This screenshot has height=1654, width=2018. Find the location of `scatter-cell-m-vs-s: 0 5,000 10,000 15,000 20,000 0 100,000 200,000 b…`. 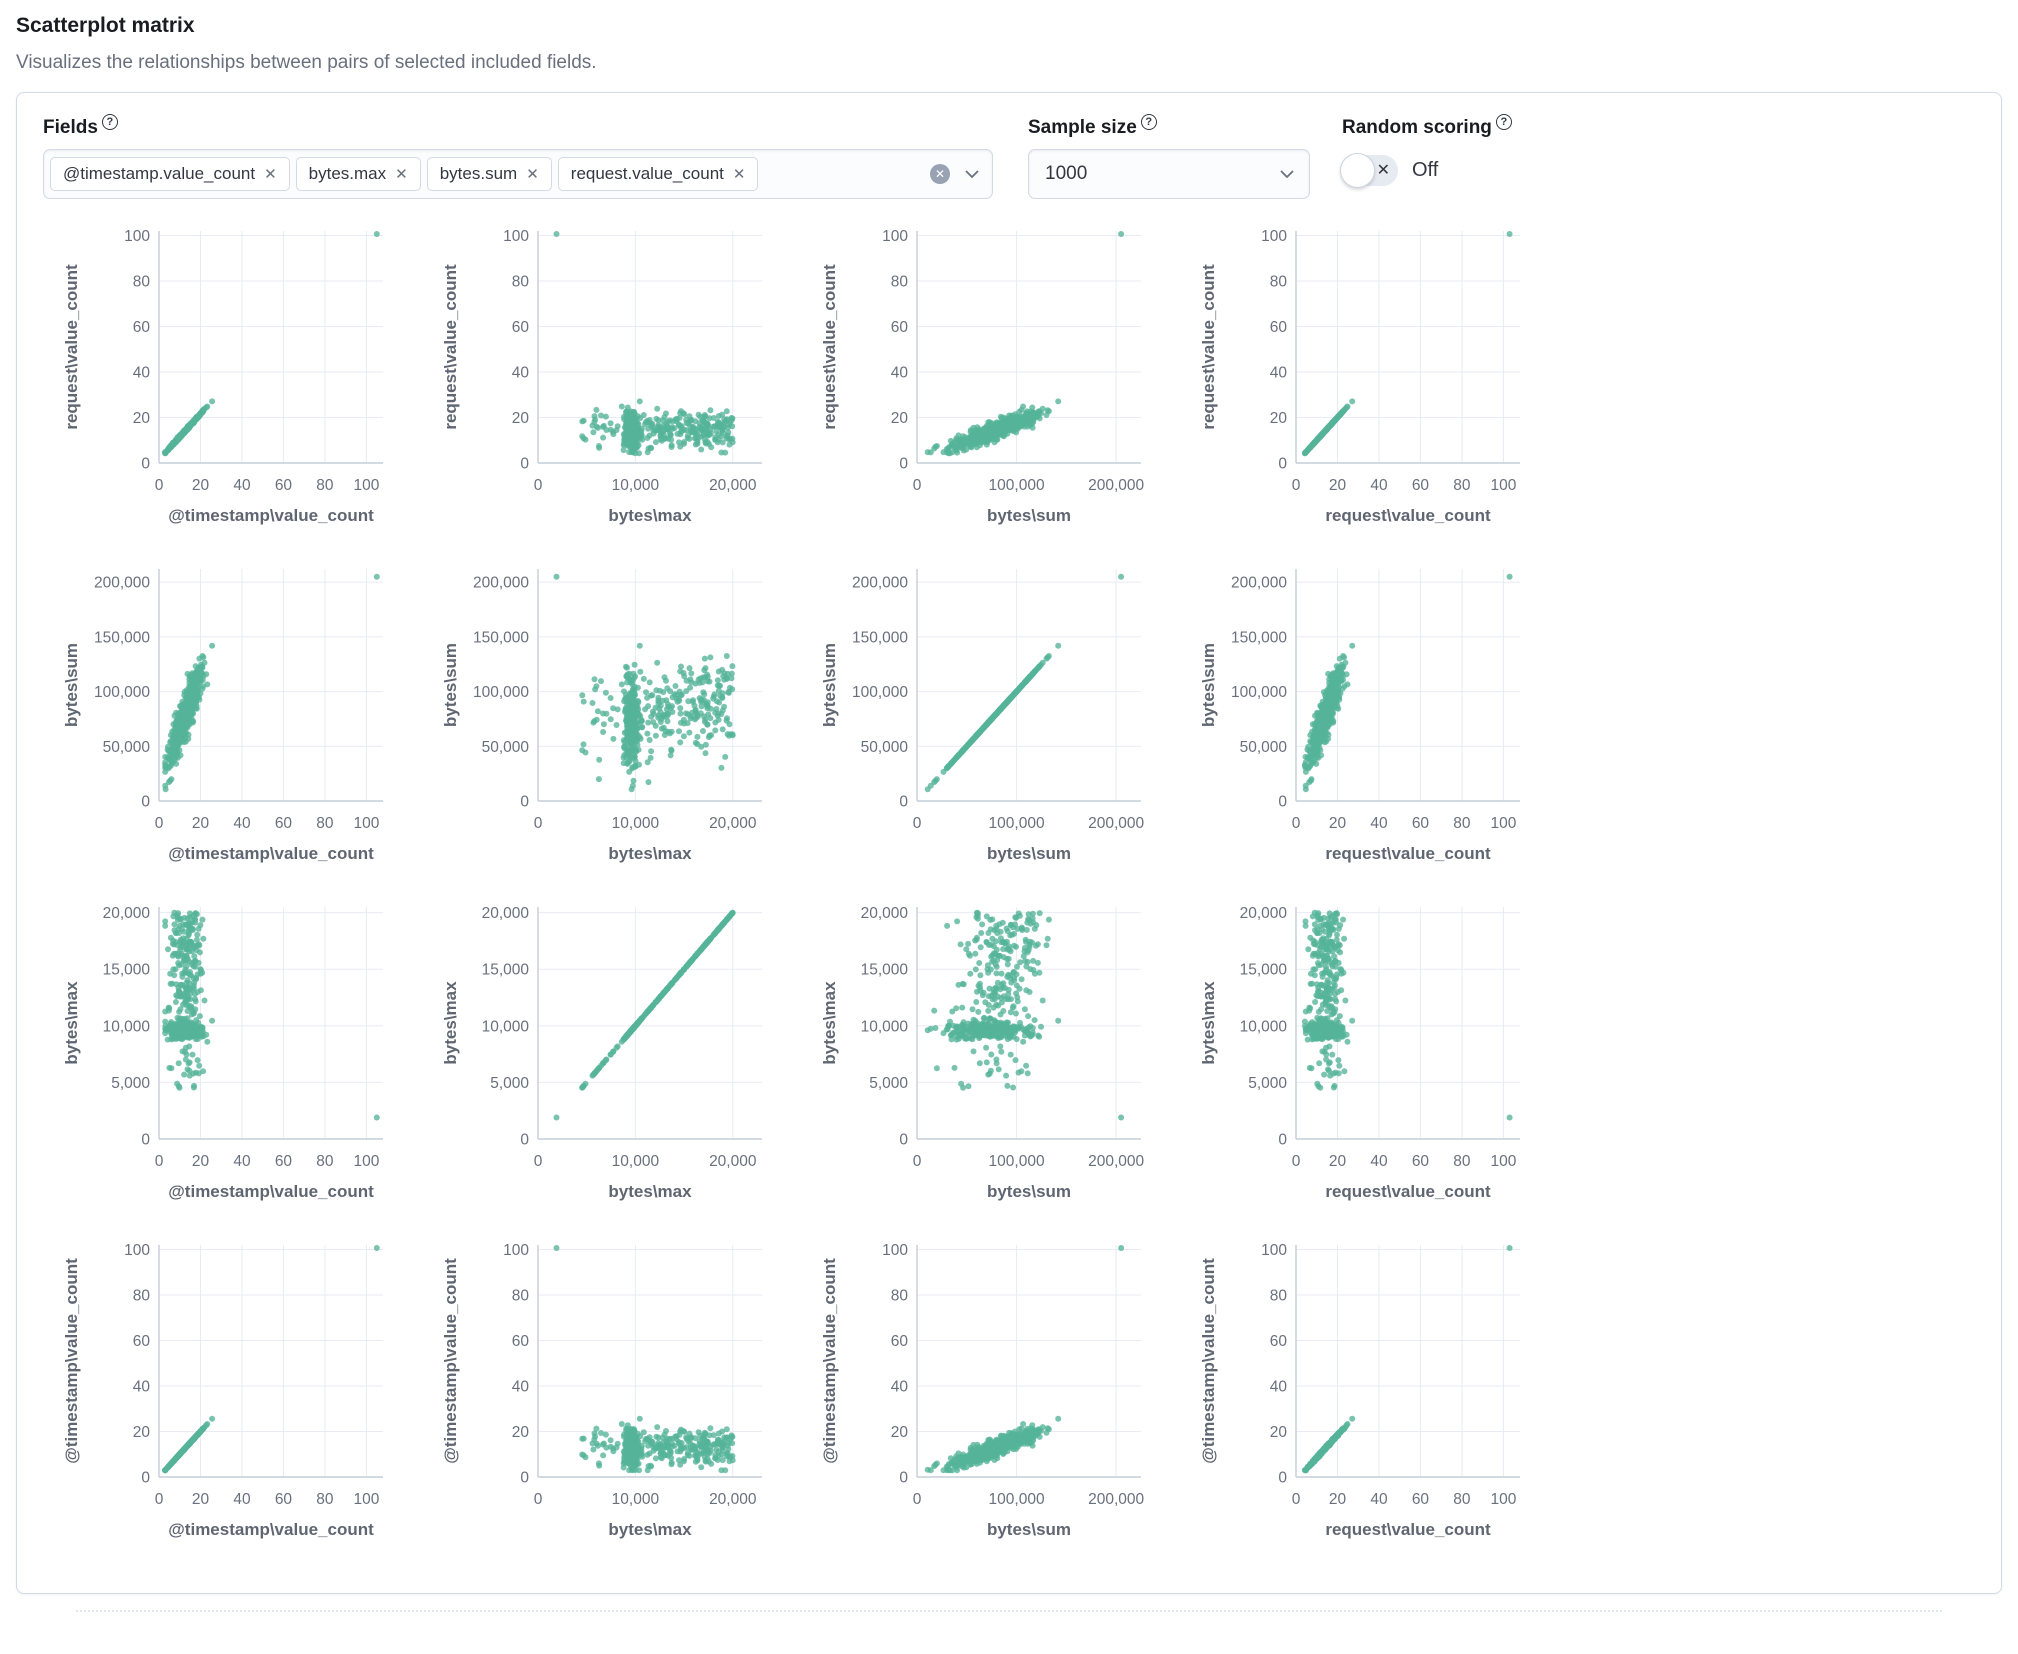

scatter-cell-m-vs-s: 0 5,000 10,000 15,000 20,000 0 100,000 200,000 b… is located at coordinates (990, 1062).